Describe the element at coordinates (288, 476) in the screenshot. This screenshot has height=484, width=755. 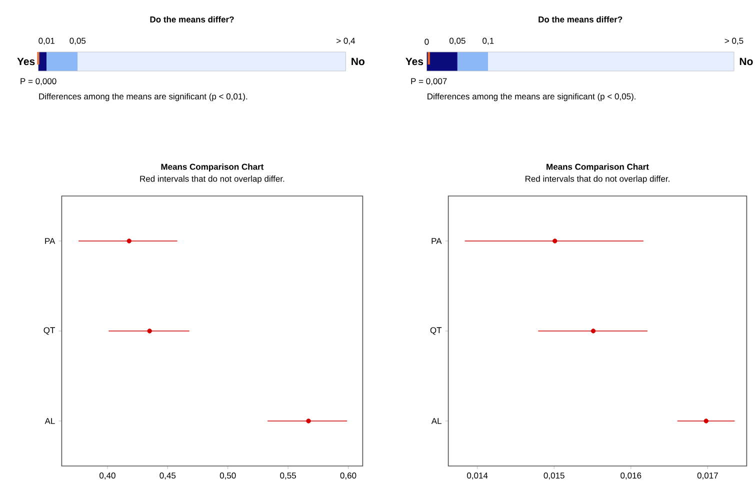
I see `x-tick-label: 0,55` at that location.